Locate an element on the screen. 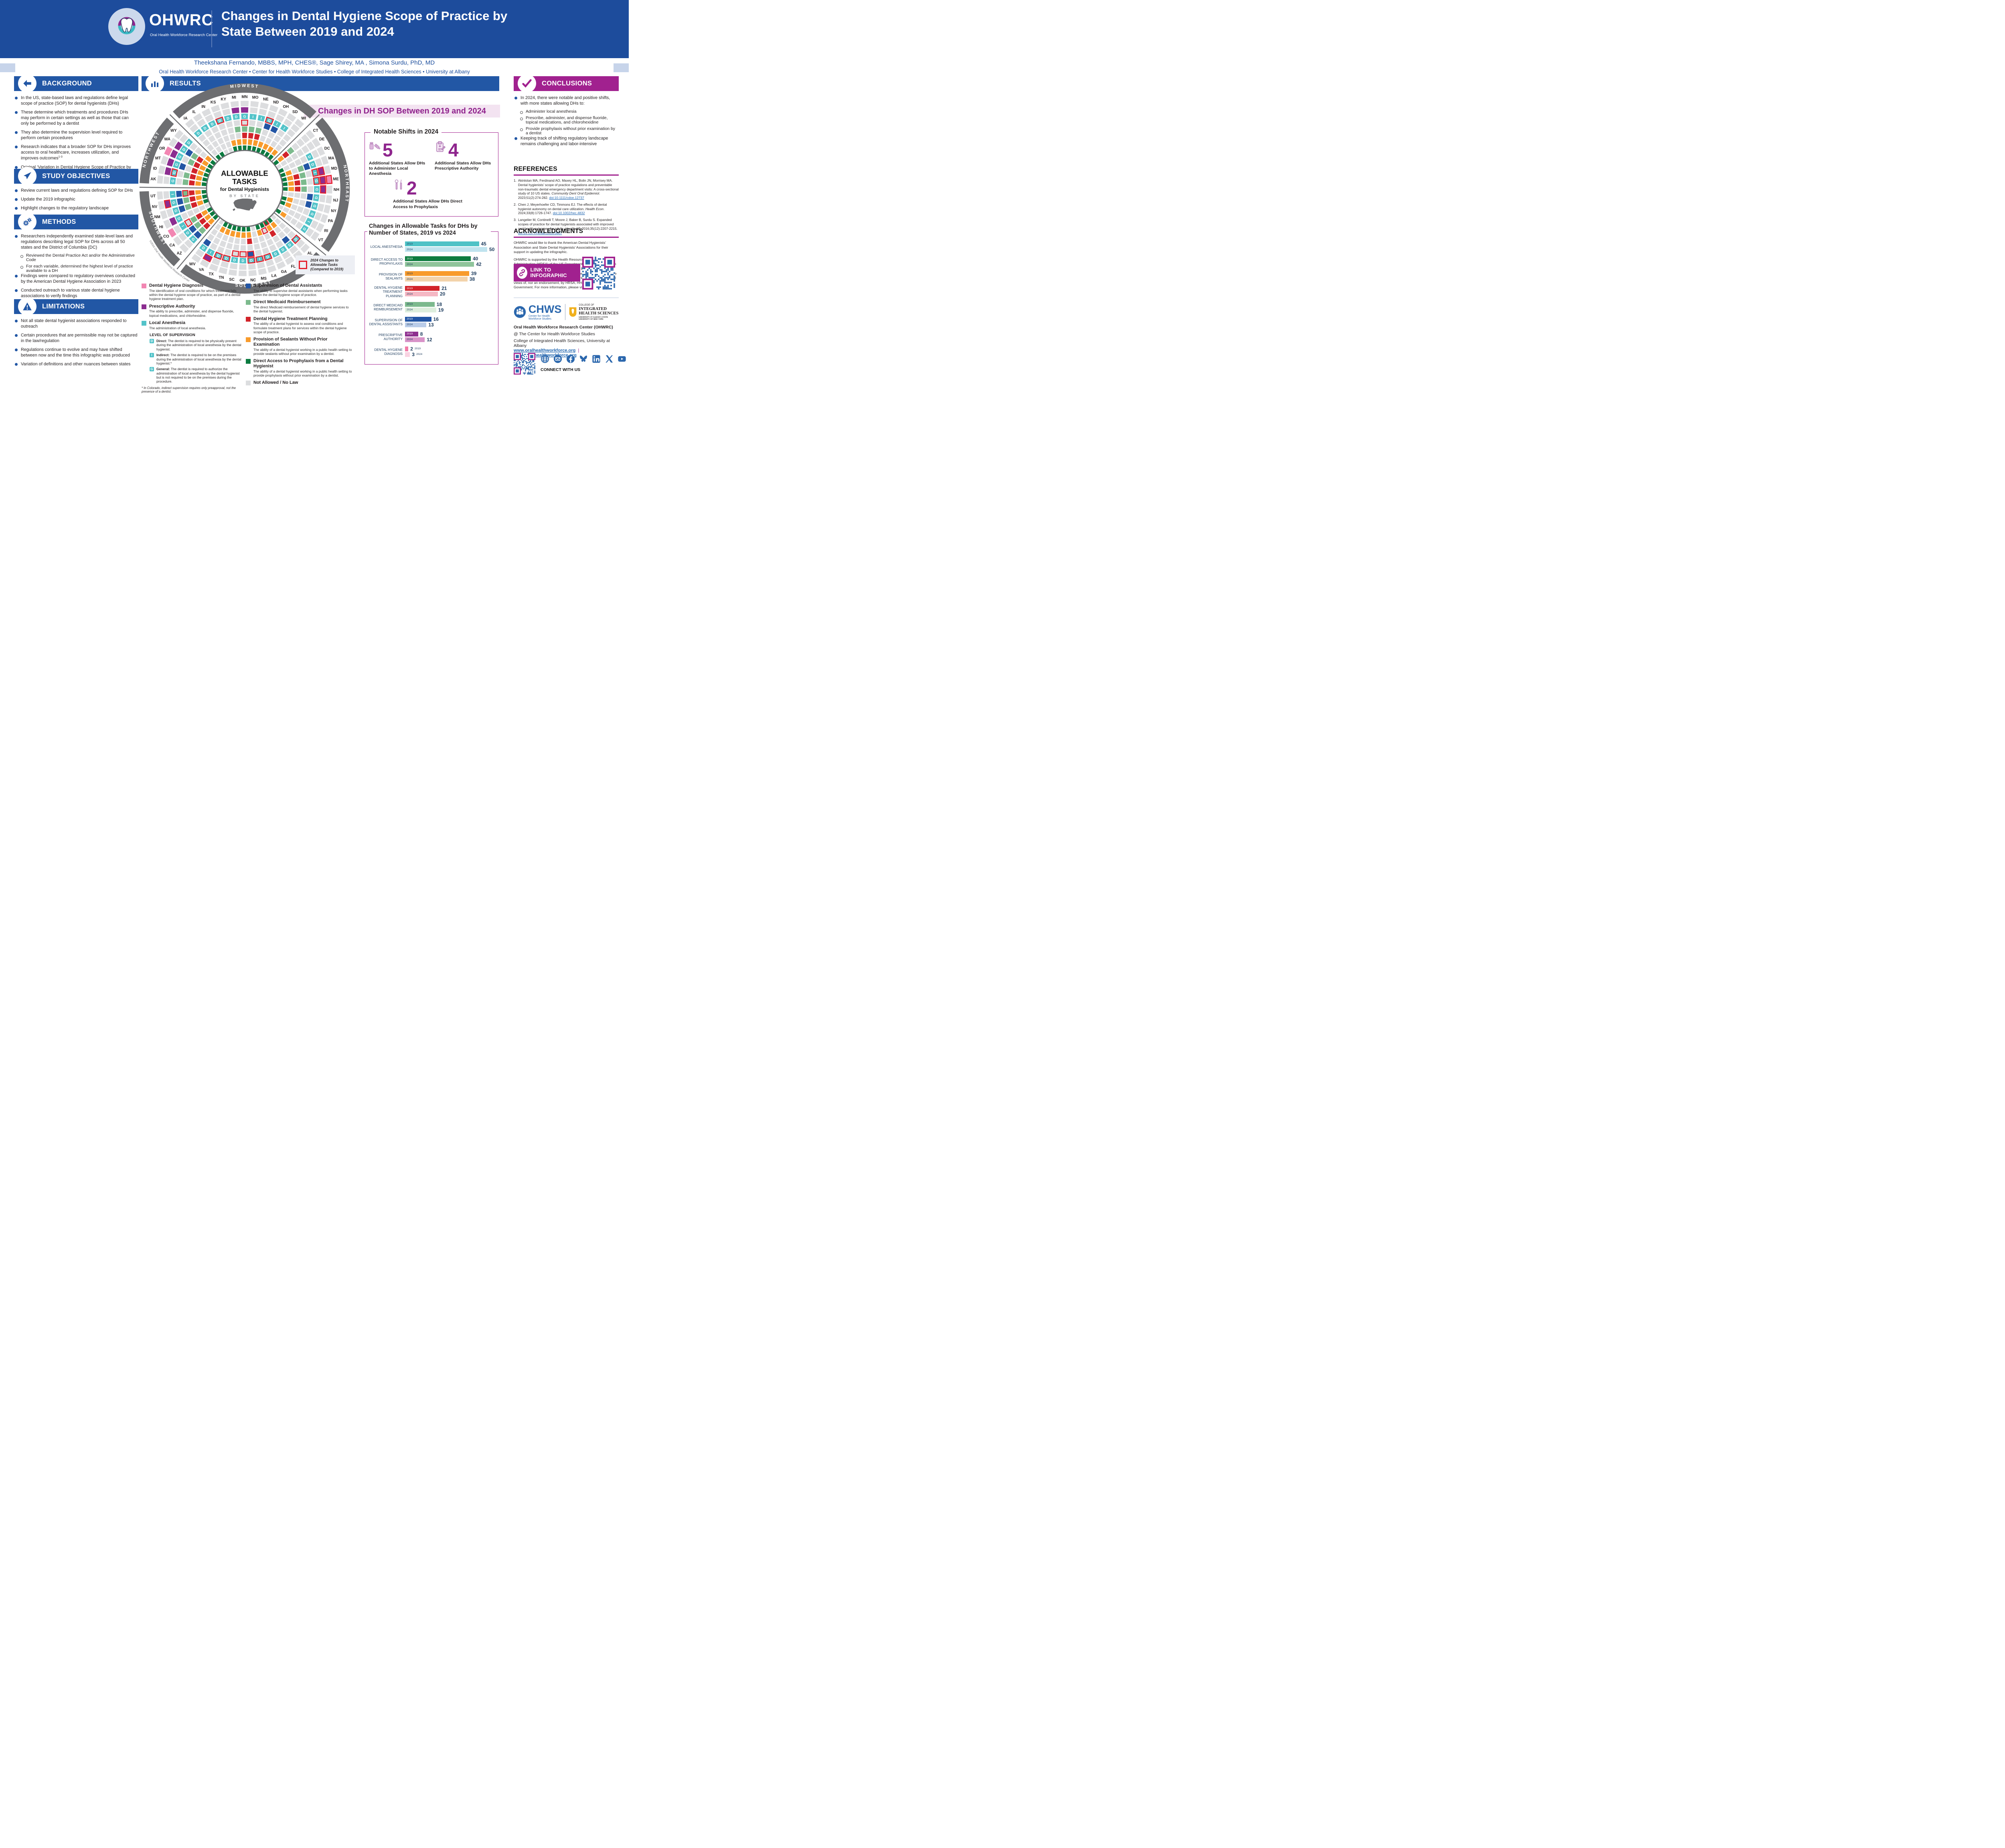 This screenshot has height=1848, width=2005. email-icon is located at coordinates (557, 359).